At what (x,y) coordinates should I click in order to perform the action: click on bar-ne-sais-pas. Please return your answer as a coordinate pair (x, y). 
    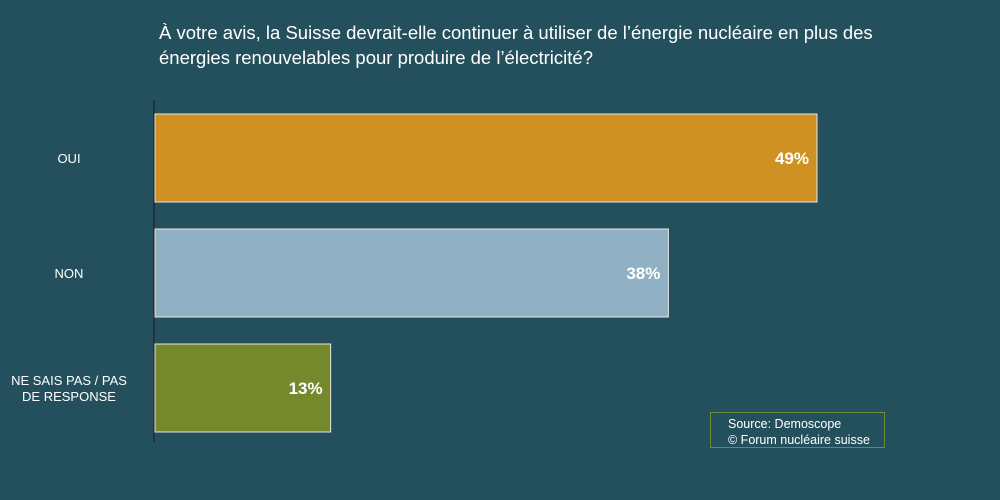
    Looking at the image, I should click on (243, 388).